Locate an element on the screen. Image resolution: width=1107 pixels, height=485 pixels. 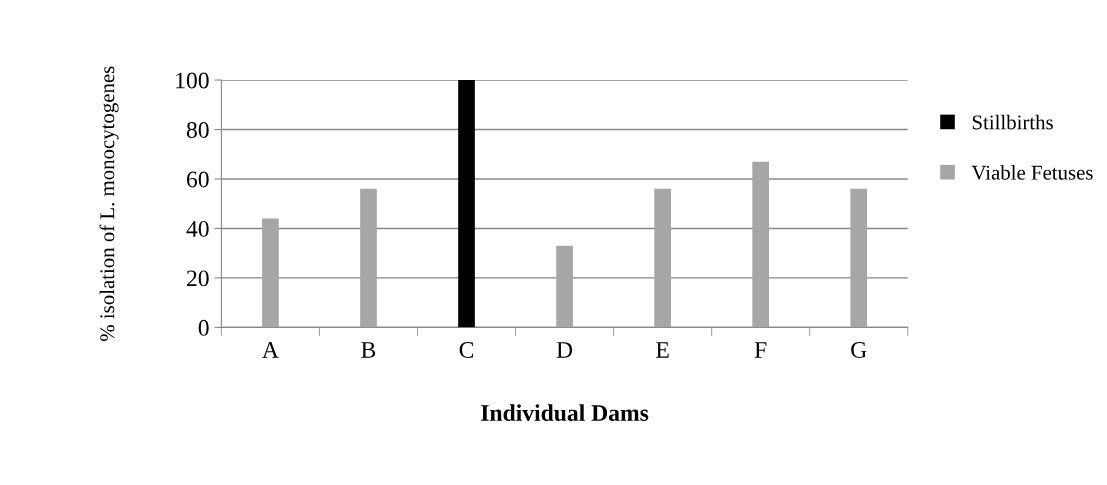
y-tick-label: 80 is located at coordinates (197, 129).